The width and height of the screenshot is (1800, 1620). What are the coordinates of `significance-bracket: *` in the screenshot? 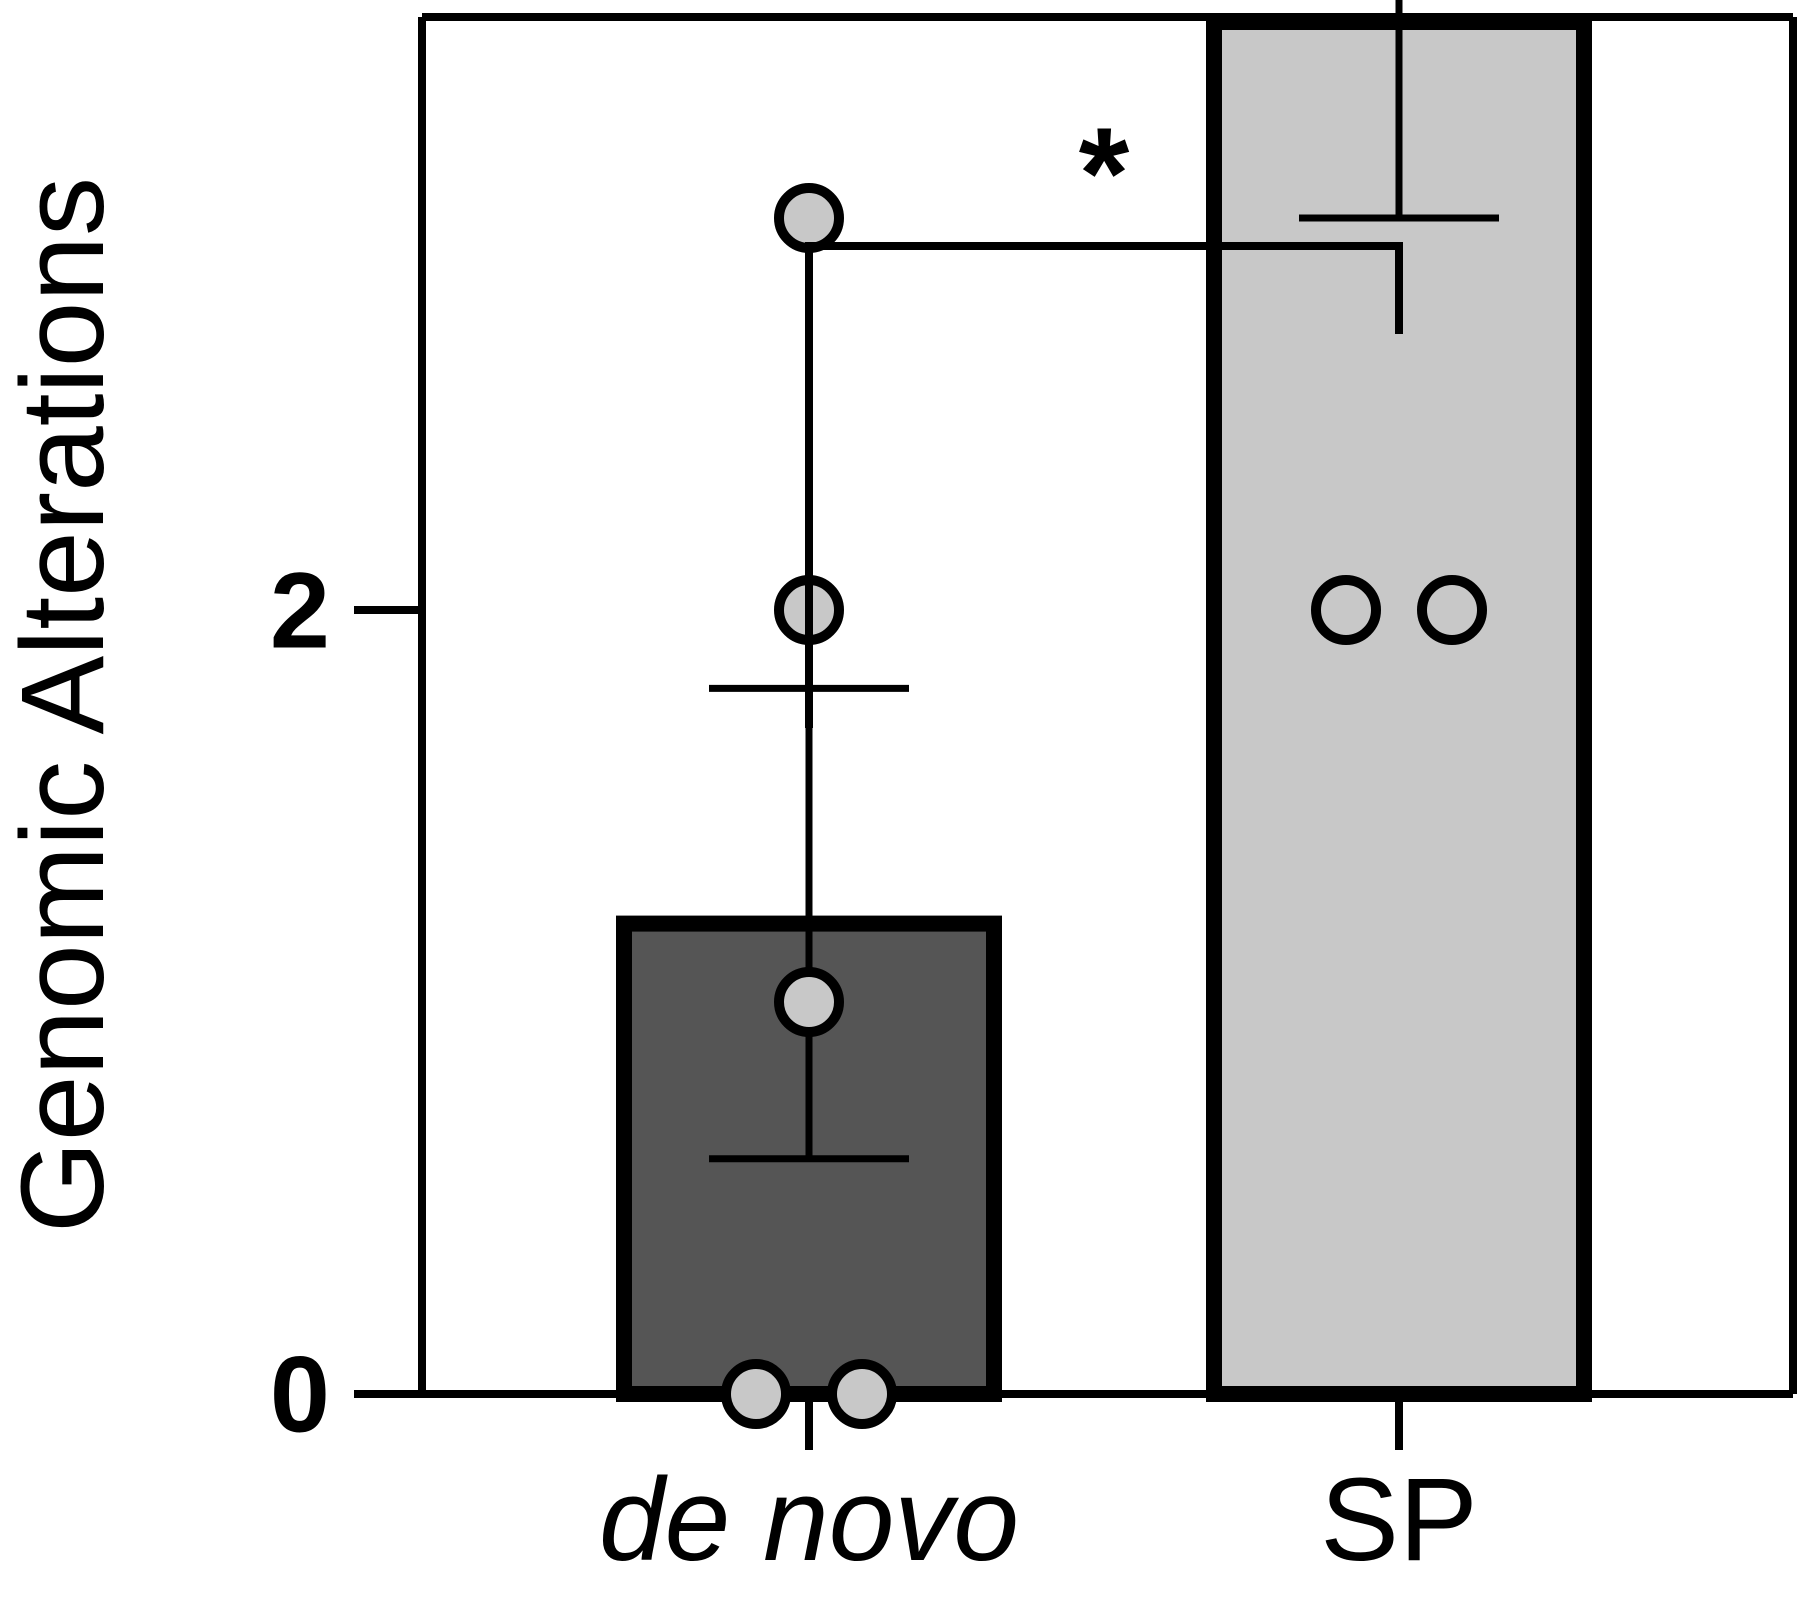 It's located at (1104, 414).